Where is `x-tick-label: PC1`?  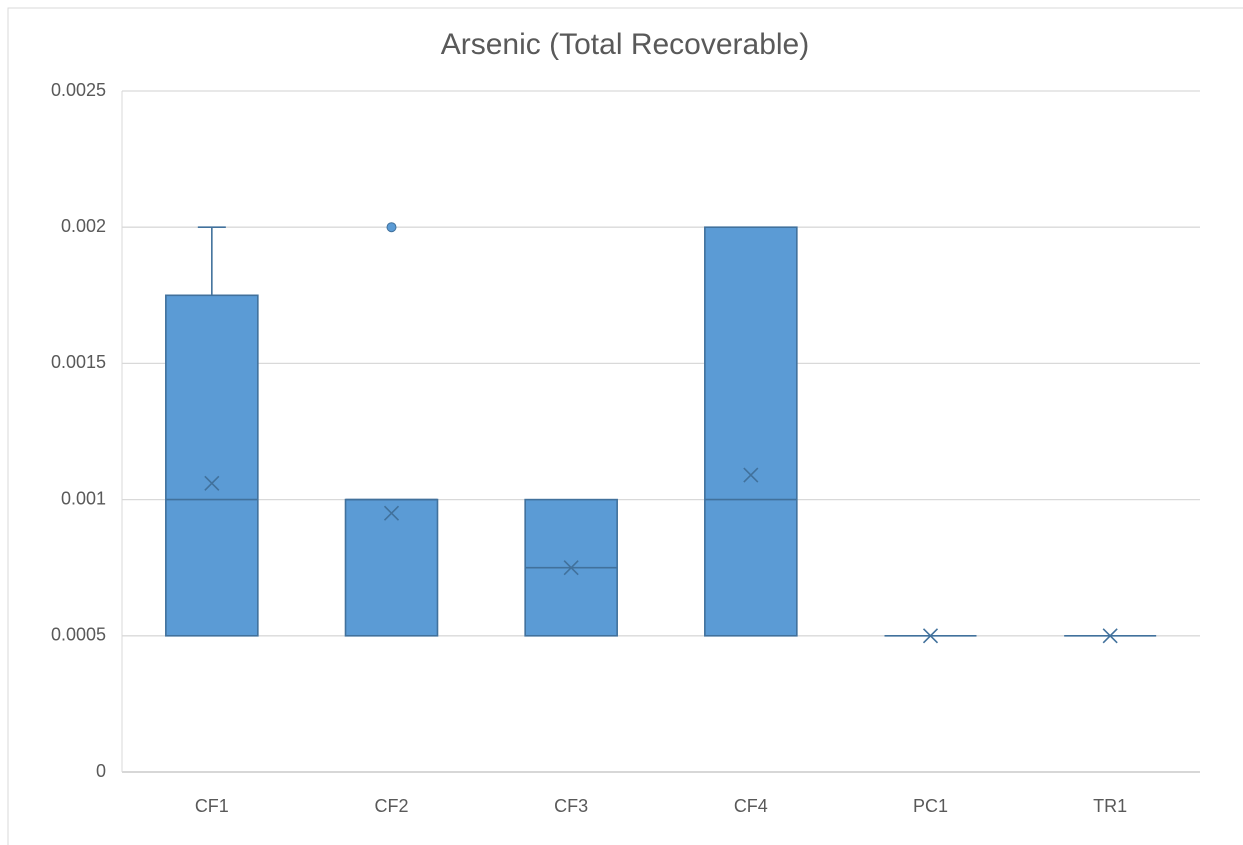
x-tick-label: PC1 is located at coordinates (930, 806).